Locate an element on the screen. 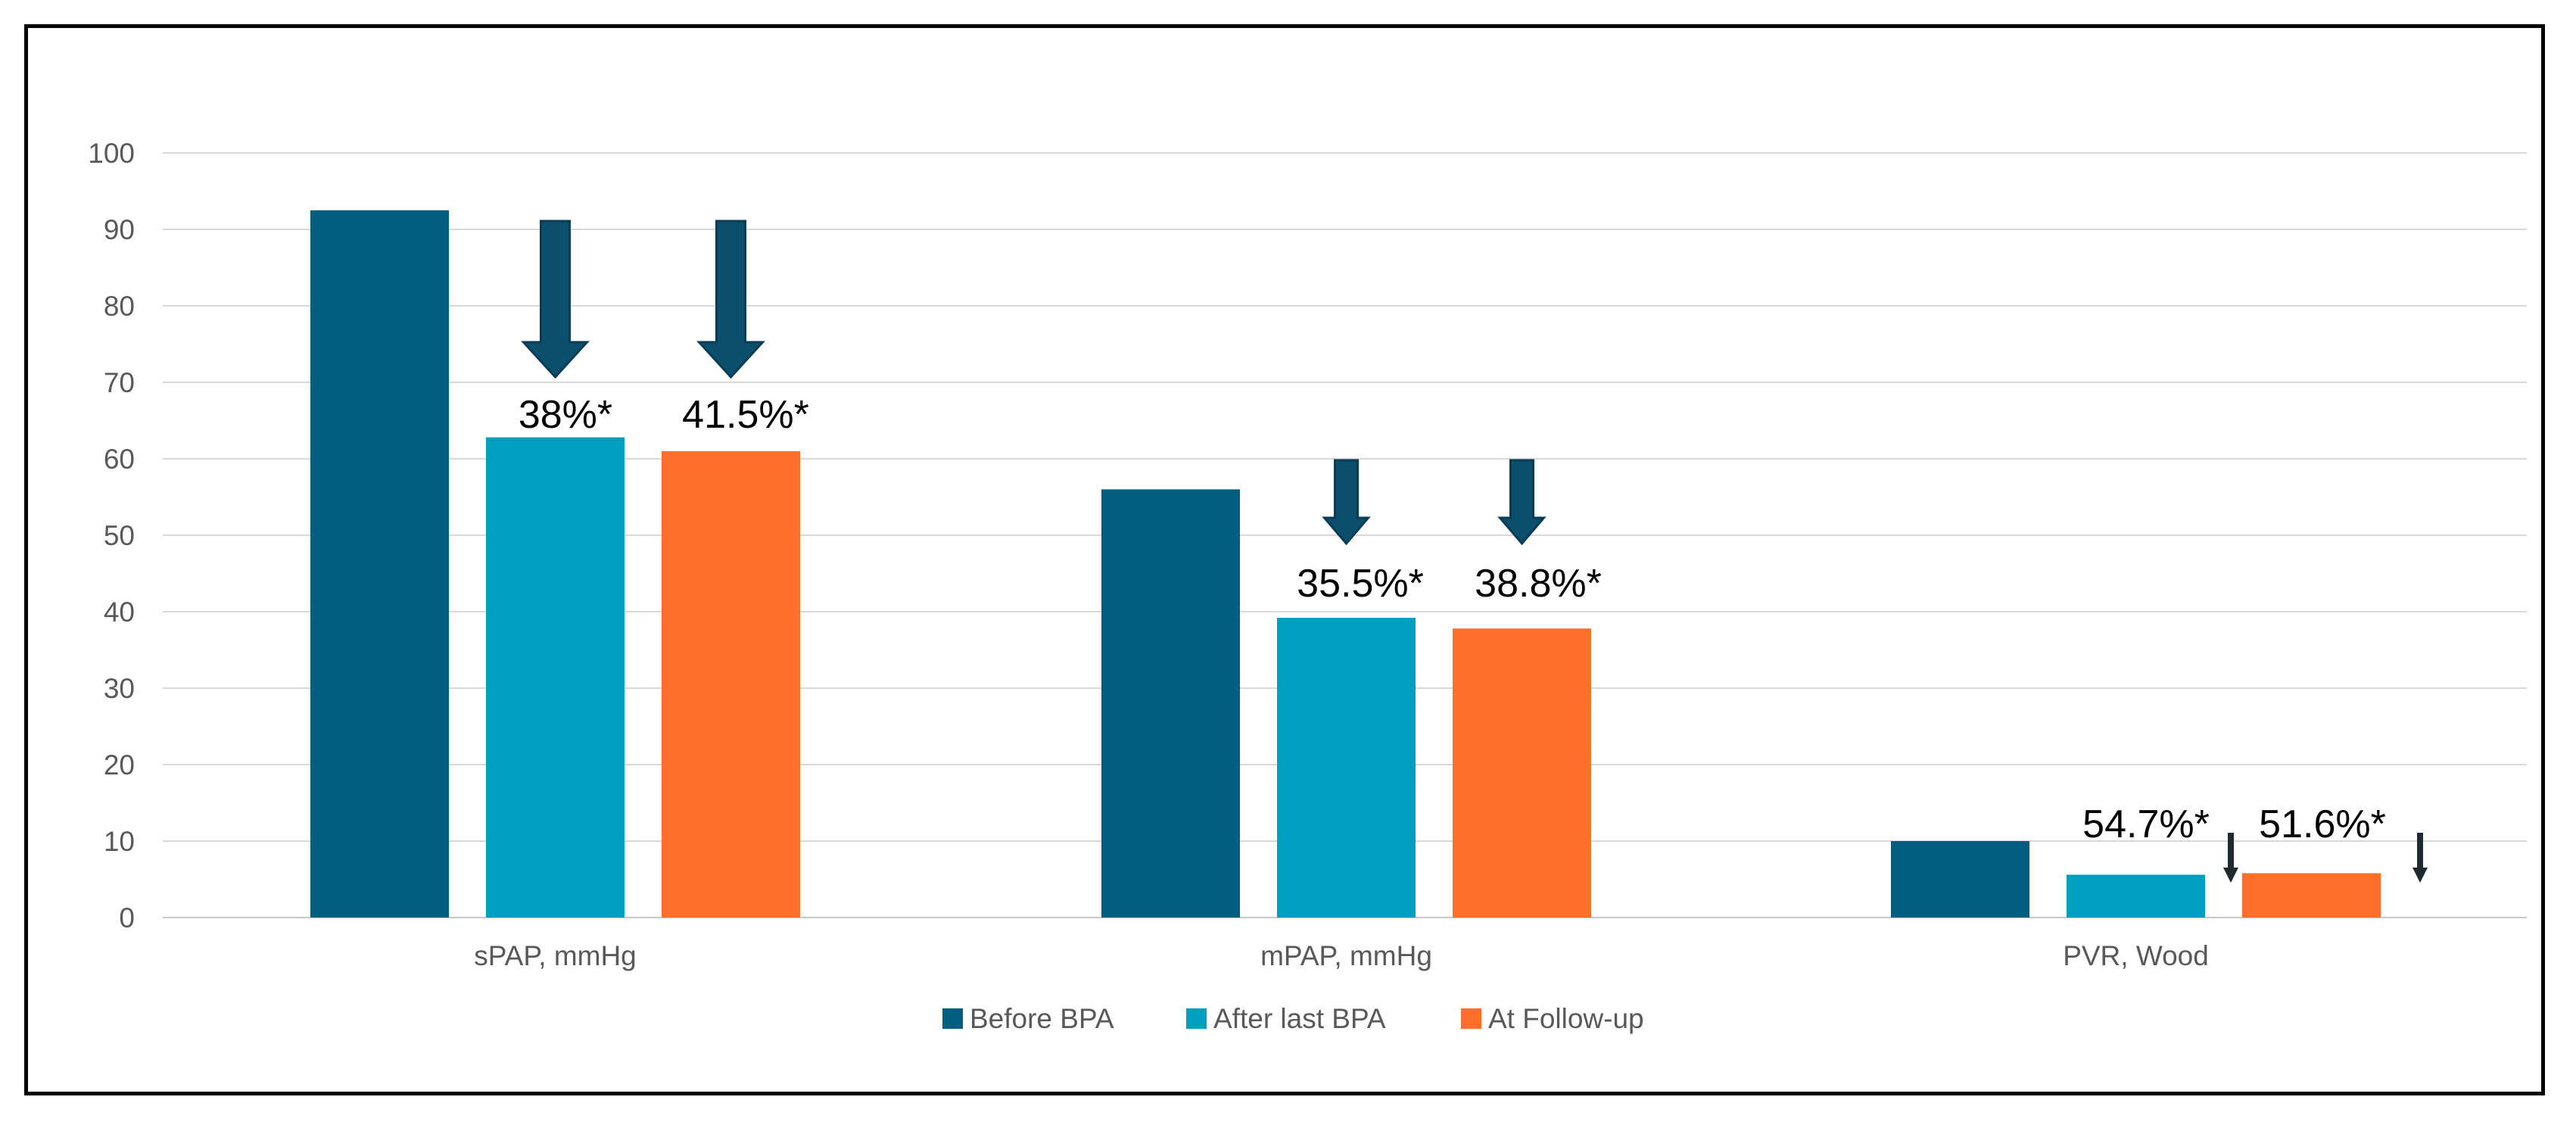  y-tick-label: 70 is located at coordinates (120, 383).